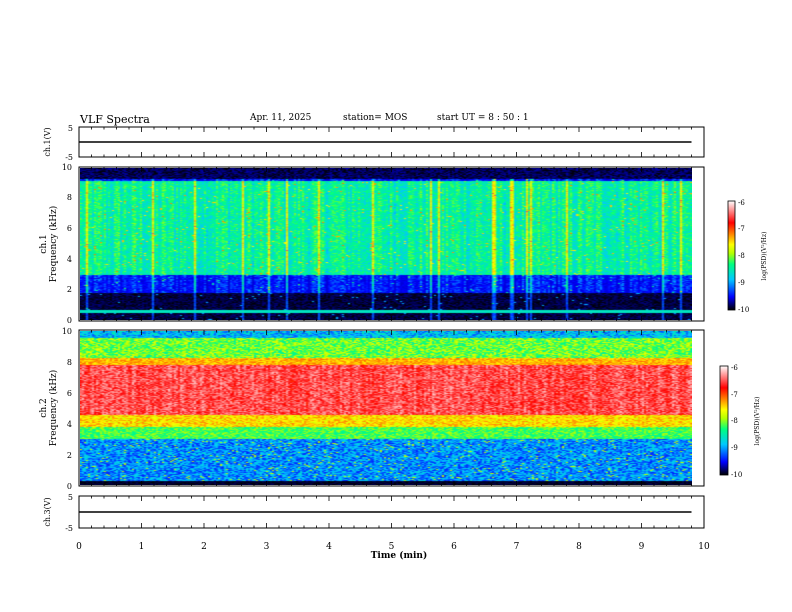  I want to click on ch2-ytick-0: 0, so click(69, 486).